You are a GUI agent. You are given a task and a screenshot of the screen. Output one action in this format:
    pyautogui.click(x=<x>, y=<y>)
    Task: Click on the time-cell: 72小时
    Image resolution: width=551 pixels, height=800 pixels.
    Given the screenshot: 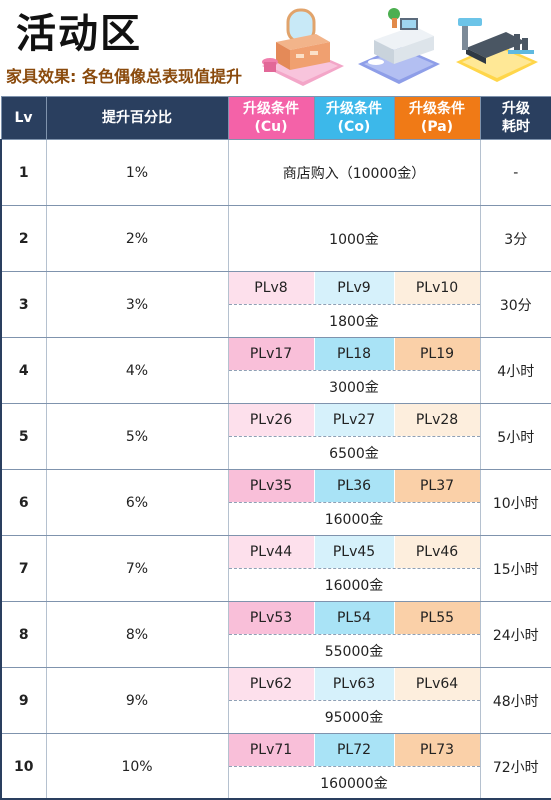 What is the action you would take?
    pyautogui.click(x=515, y=766)
    